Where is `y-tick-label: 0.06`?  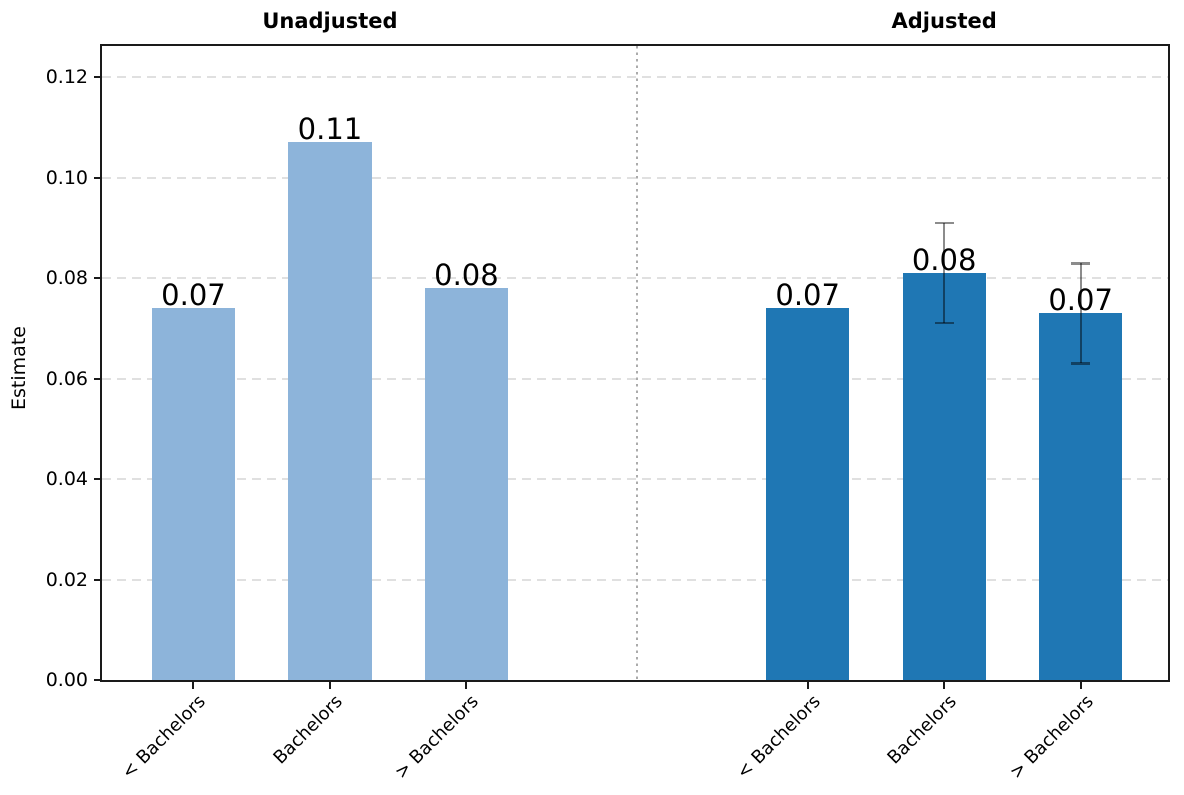 y-tick-label: 0.06 is located at coordinates (66, 378).